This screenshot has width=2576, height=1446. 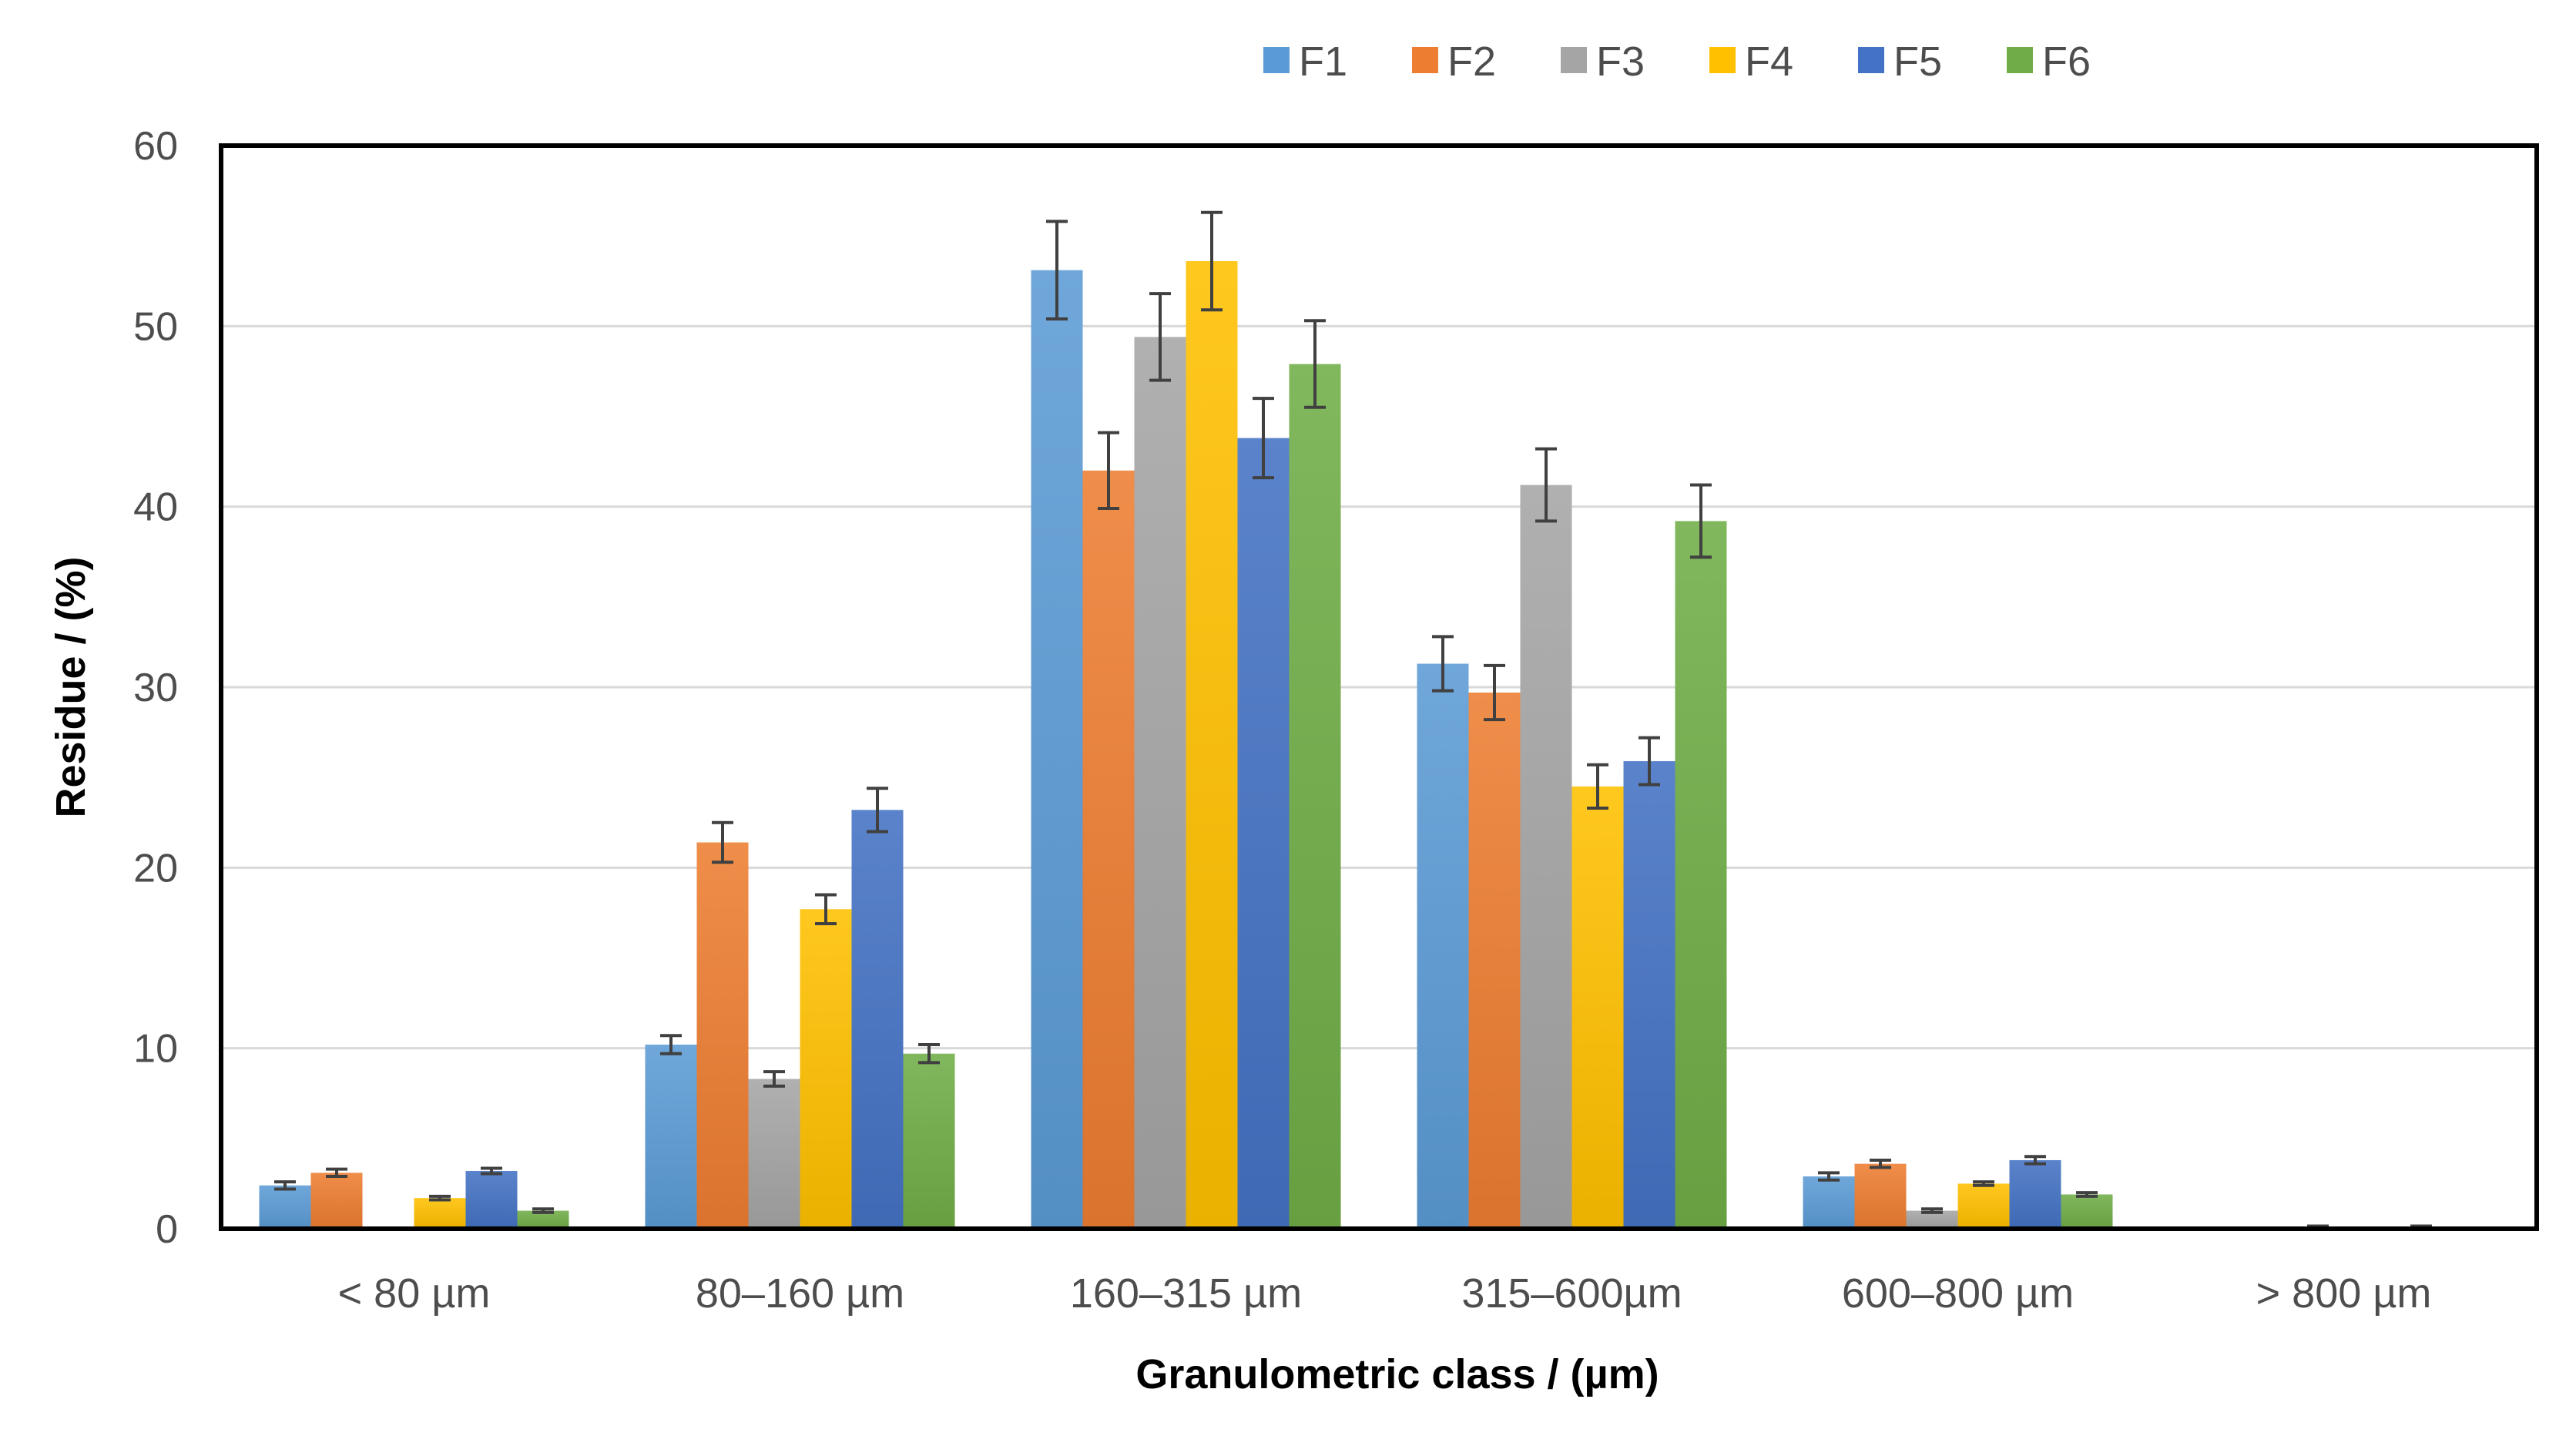 I want to click on error-bar-f1-160-315-m, so click(x=1057, y=270).